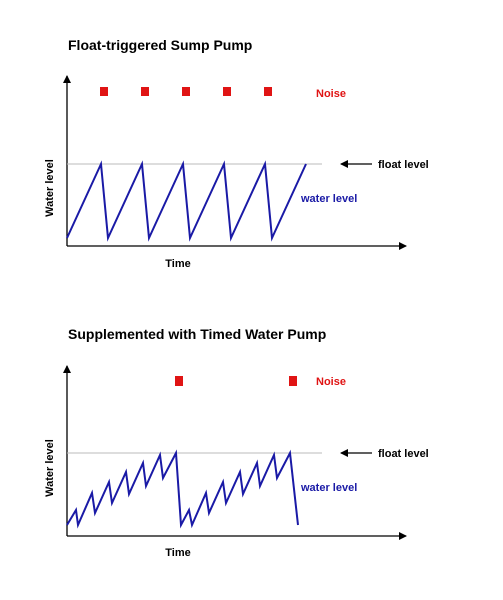 The image size is (503, 600). I want to click on panel-title: Supplemented with Timed Water Pump, so click(197, 334).